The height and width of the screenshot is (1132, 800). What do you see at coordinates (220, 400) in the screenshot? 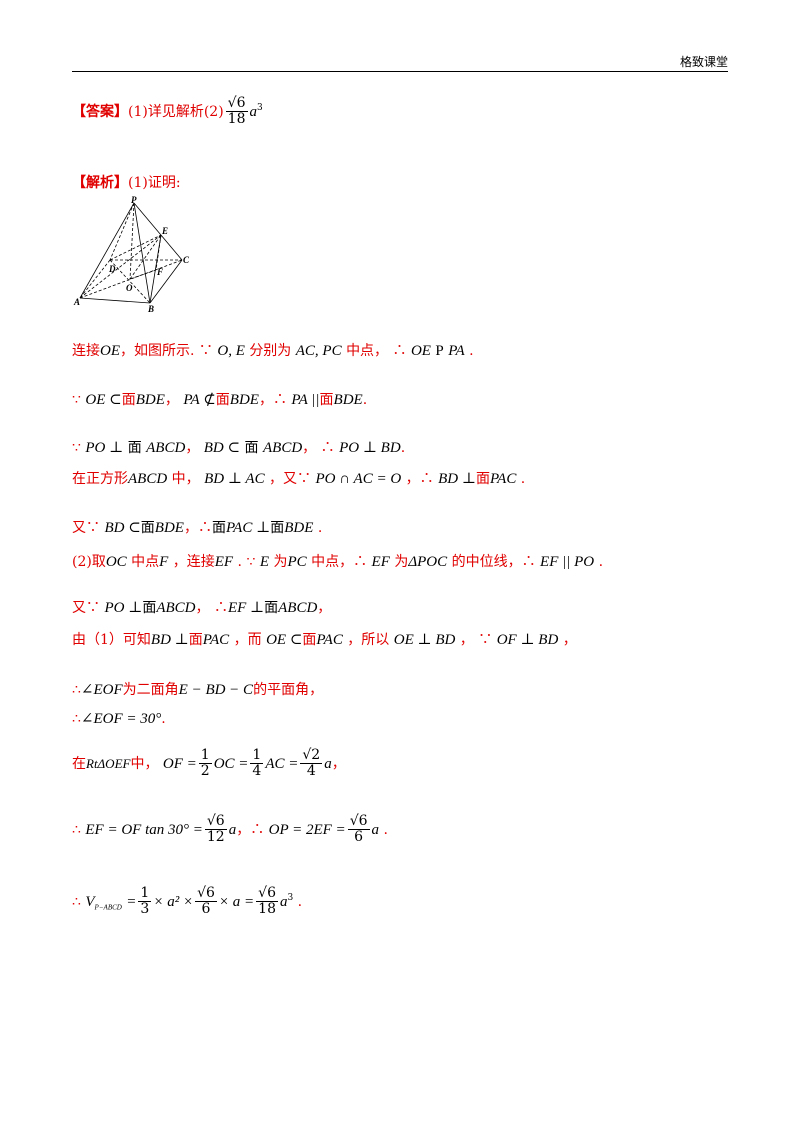
I see `proof-line-2: ∵ OE ⊂面BDE， PA ⊄面BDE，∴ PA ||面BDE.` at bounding box center [220, 400].